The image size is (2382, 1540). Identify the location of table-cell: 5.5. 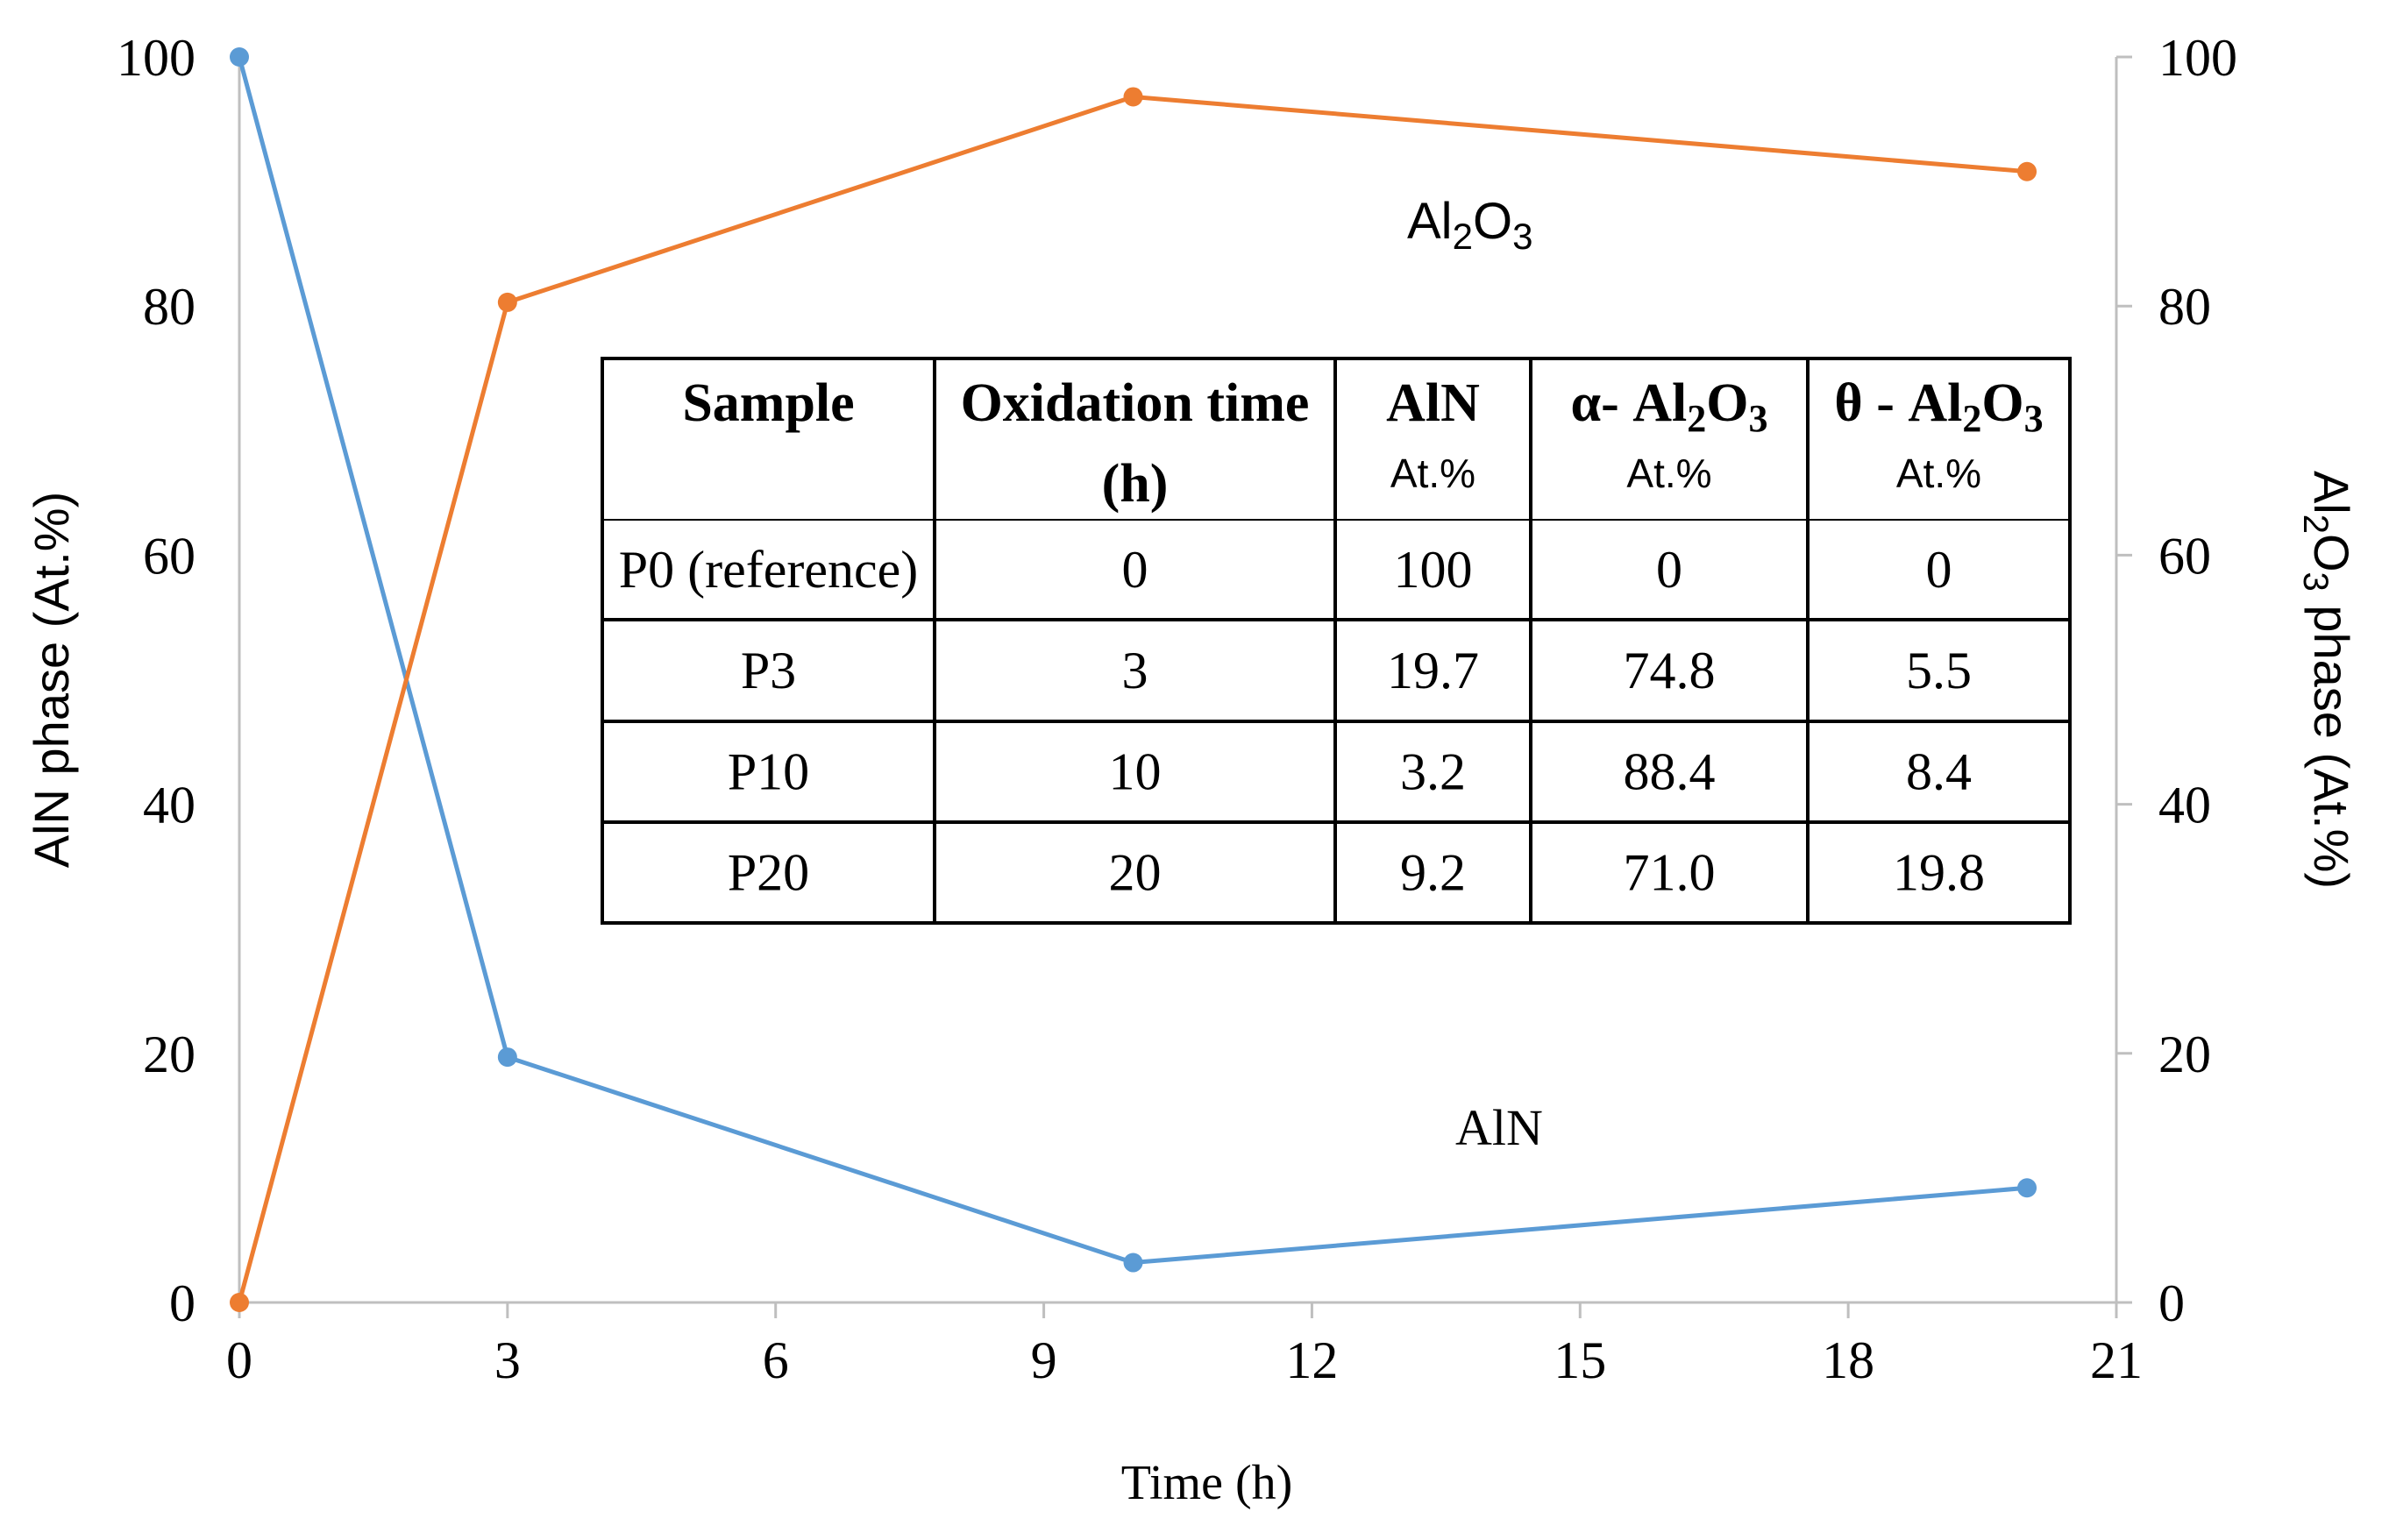
(1939, 670).